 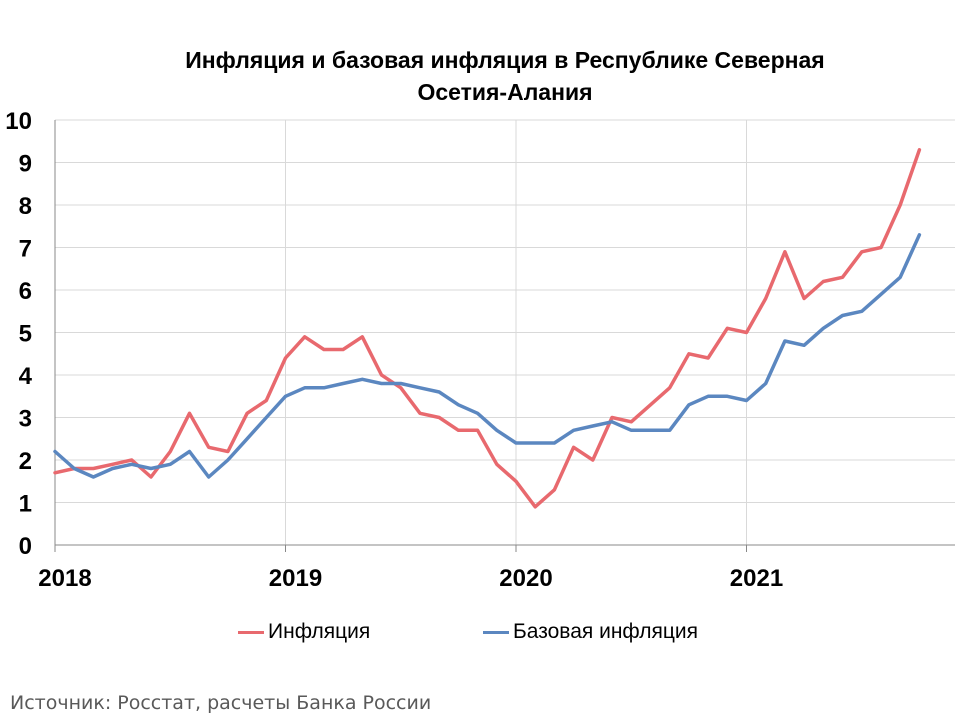 I want to click on legend-label-inflation: Инфляция, so click(x=319, y=631).